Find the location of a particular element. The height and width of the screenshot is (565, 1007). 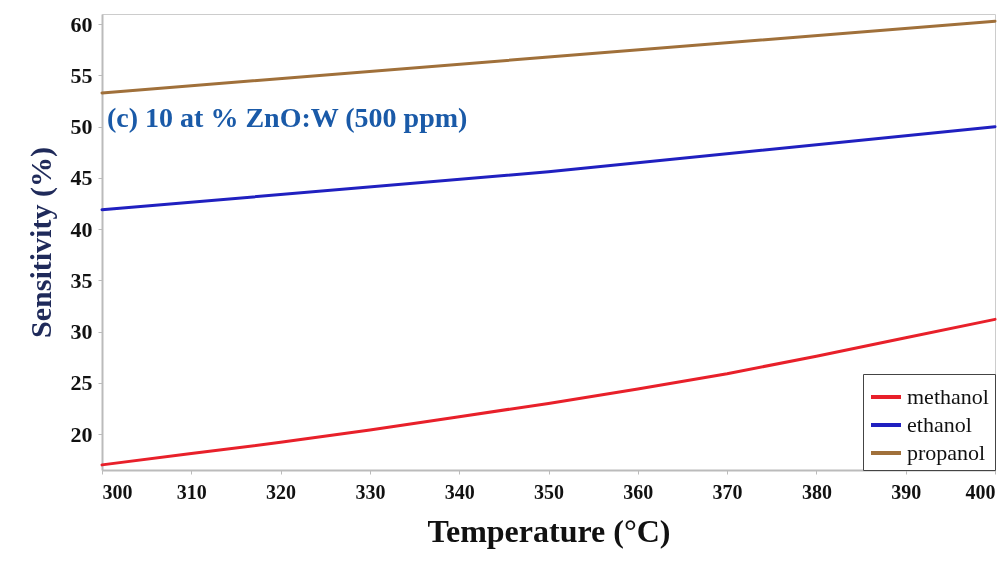

y-tick-label: 20 is located at coordinates (81, 434).